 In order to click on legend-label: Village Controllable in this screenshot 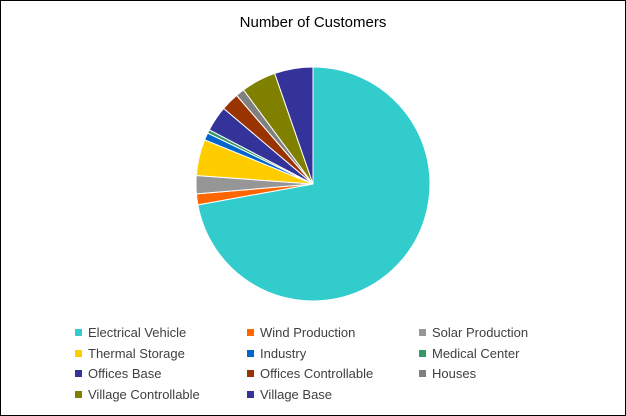, I will do `click(144, 394)`.